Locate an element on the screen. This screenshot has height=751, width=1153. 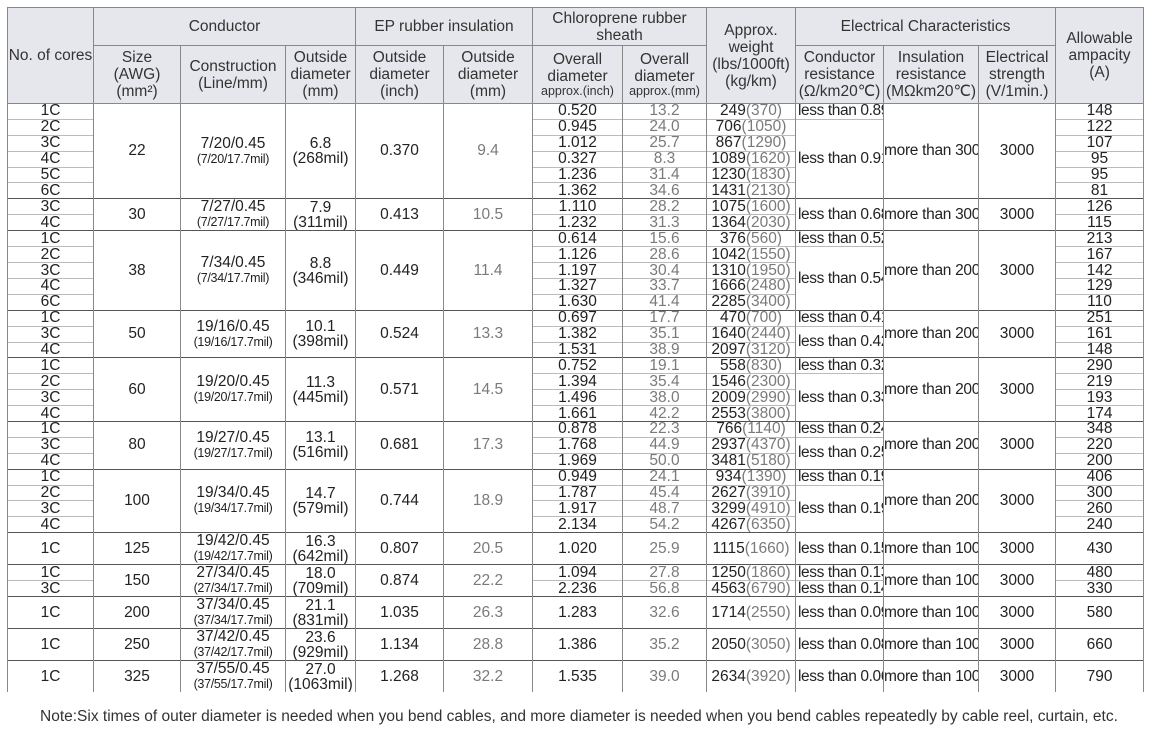
construction: 19/42/0.45 (19/42/17.7mil) is located at coordinates (233, 548).